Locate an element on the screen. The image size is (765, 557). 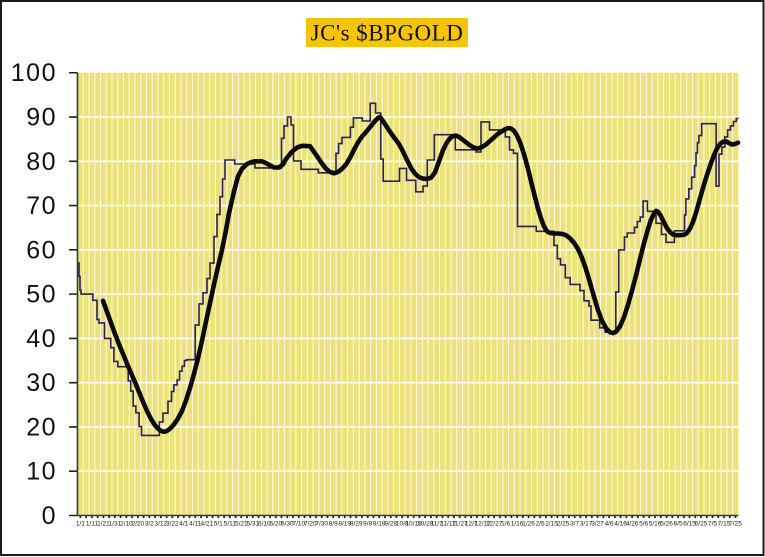
svg-text: 4/21 is located at coordinates (206, 524).